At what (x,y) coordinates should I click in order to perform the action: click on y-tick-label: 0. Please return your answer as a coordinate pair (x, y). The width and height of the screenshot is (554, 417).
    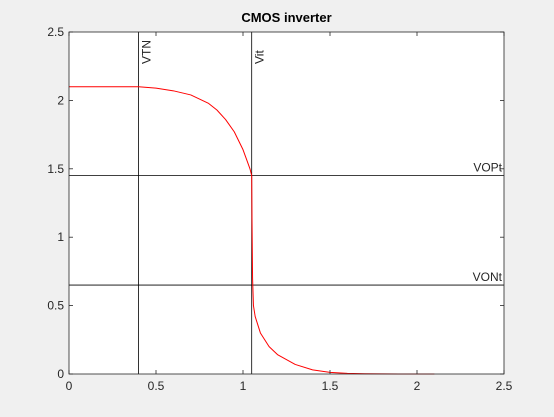
    Looking at the image, I should click on (60, 374).